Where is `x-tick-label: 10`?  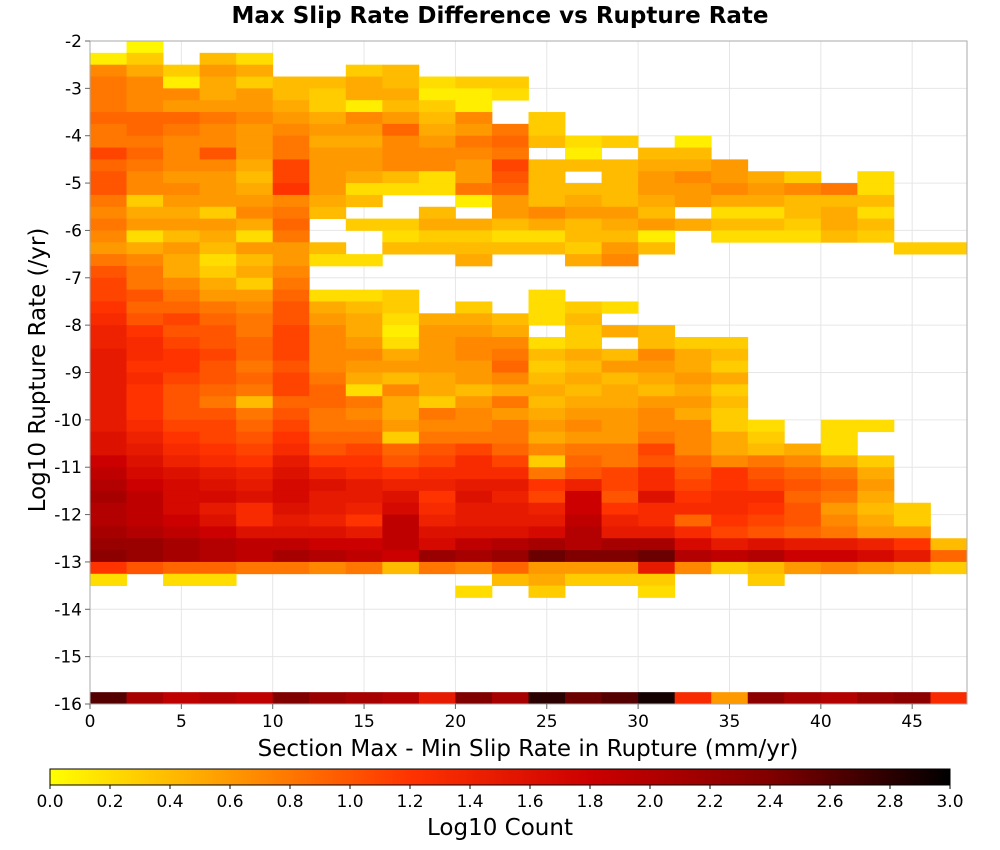 x-tick-label: 10 is located at coordinates (273, 722).